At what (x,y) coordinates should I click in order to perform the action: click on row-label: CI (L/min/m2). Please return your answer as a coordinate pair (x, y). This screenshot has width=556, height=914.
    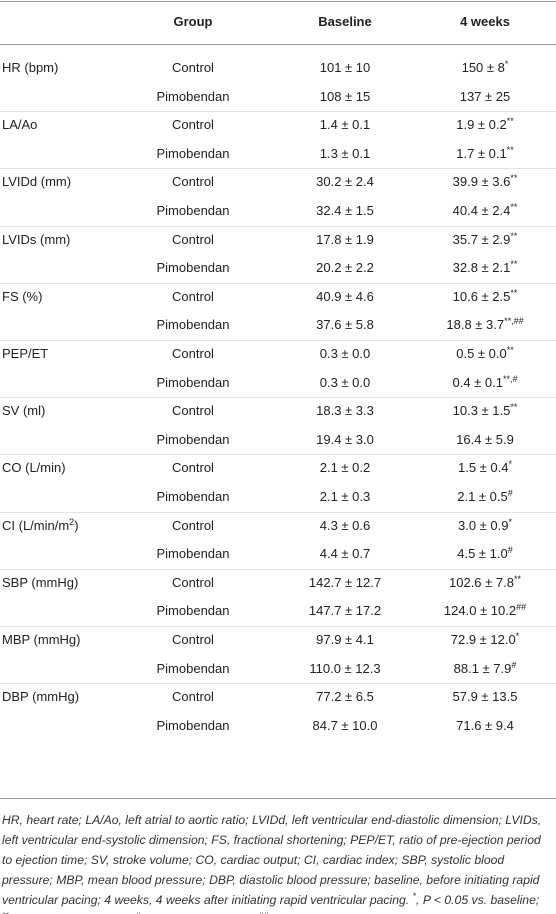
    Looking at the image, I should click on (40, 525).